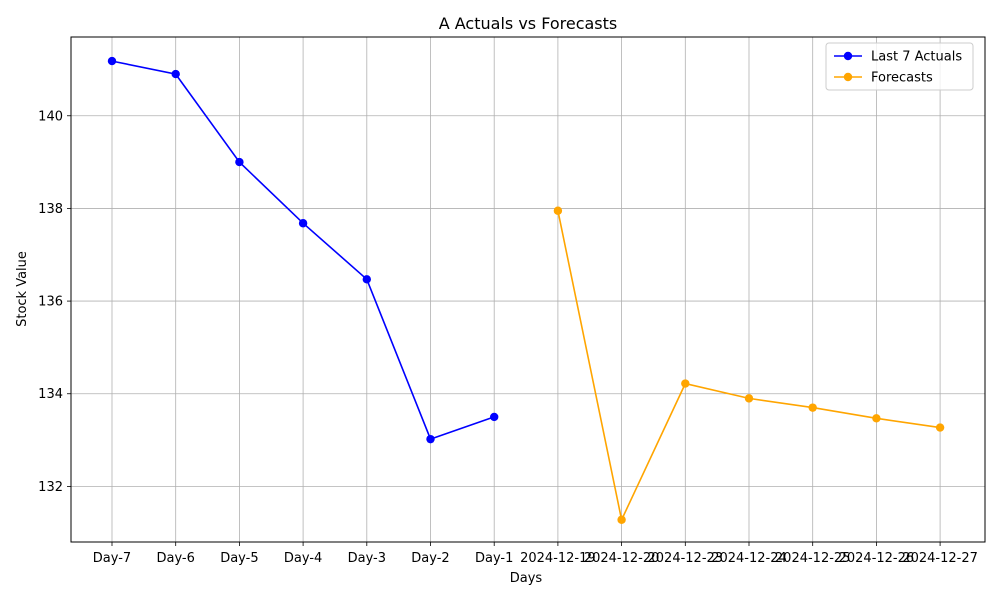  Describe the element at coordinates (749, 558) in the screenshot. I see `x-tick-label: 2024-12-24` at that location.